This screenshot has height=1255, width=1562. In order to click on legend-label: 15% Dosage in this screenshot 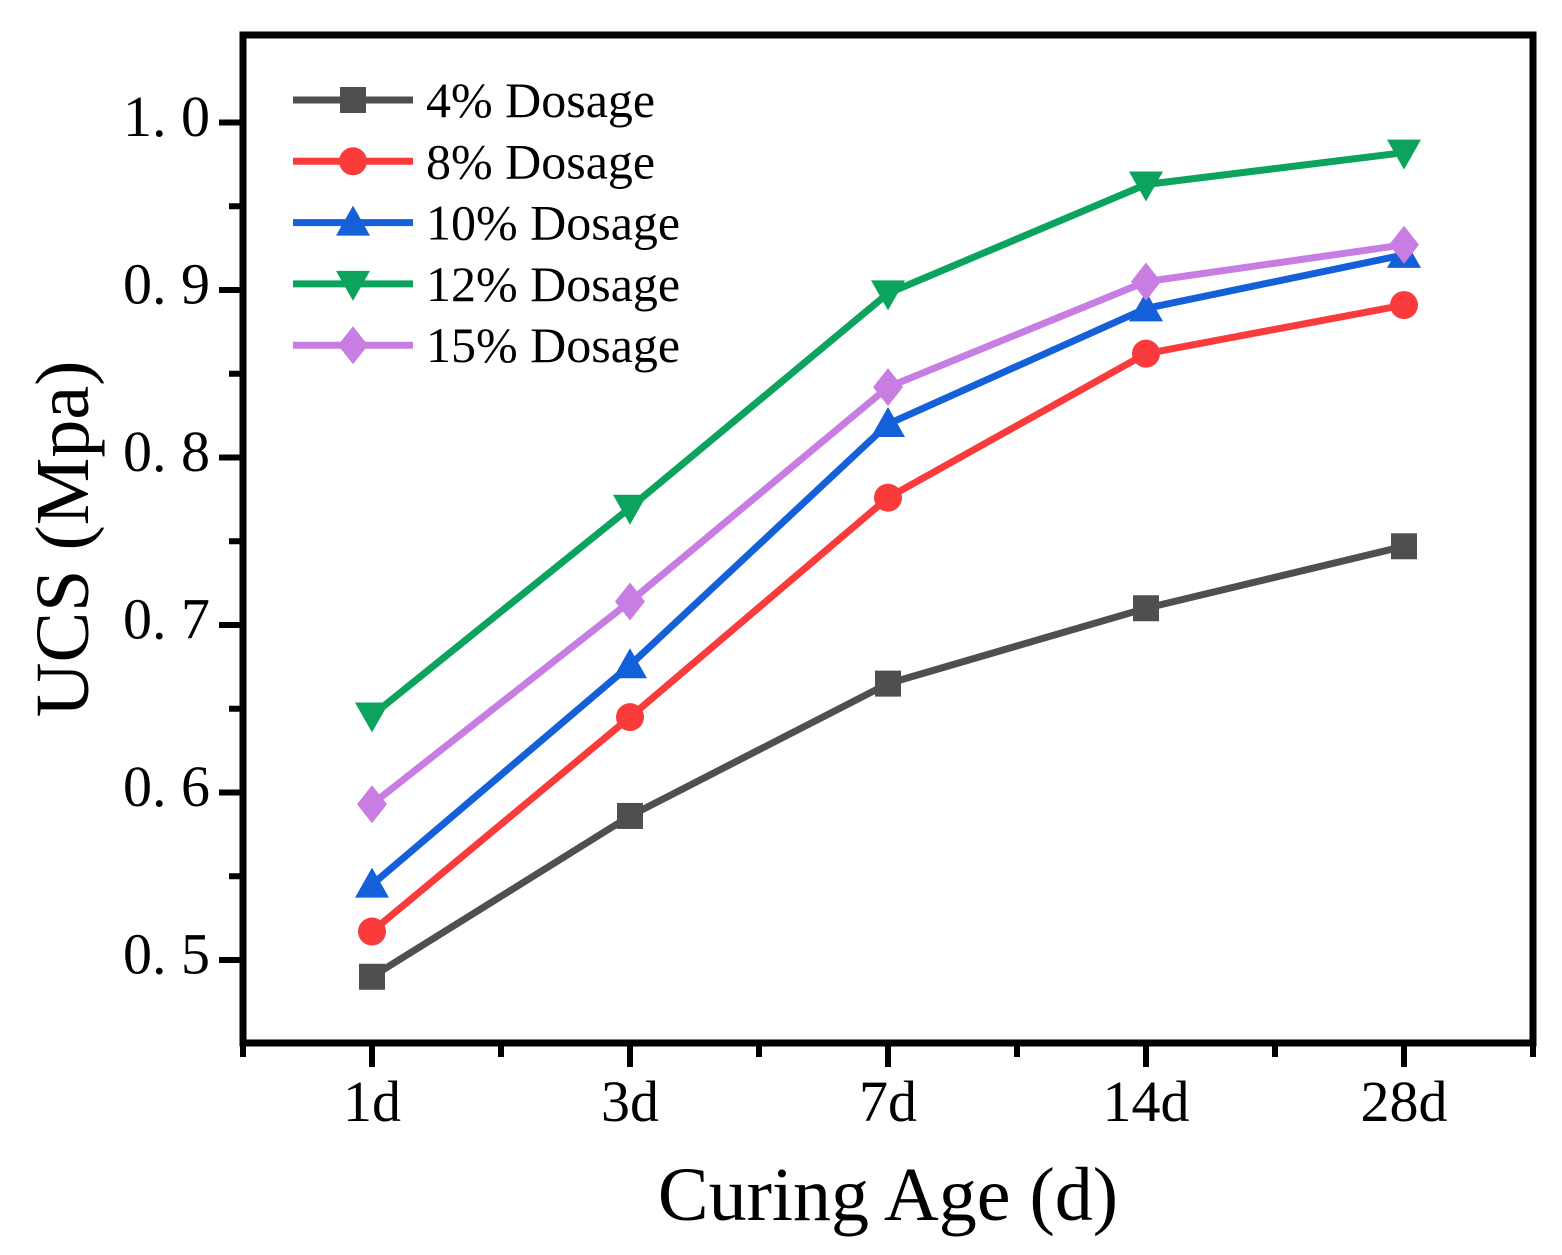, I will do `click(553, 345)`.